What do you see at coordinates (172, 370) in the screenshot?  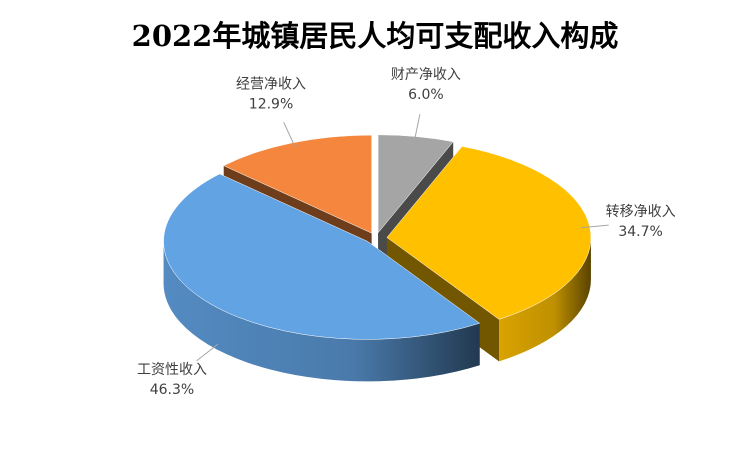 I see `slice-label: 工资性收入` at bounding box center [172, 370].